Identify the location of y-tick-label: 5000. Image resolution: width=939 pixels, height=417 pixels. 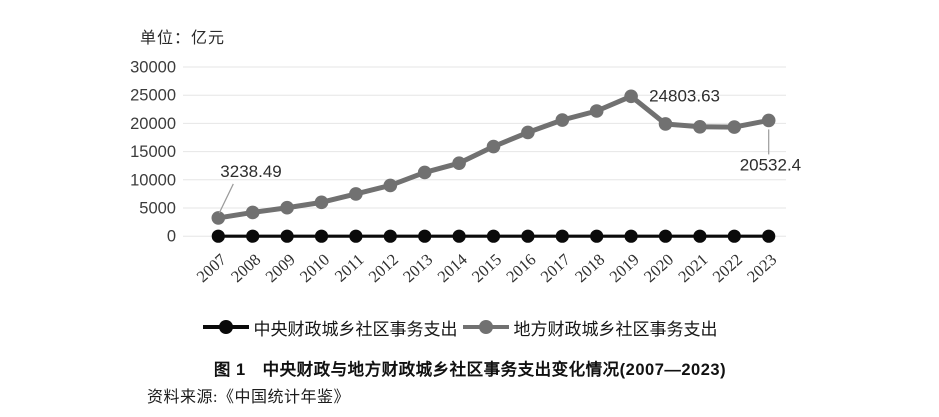
(157, 209).